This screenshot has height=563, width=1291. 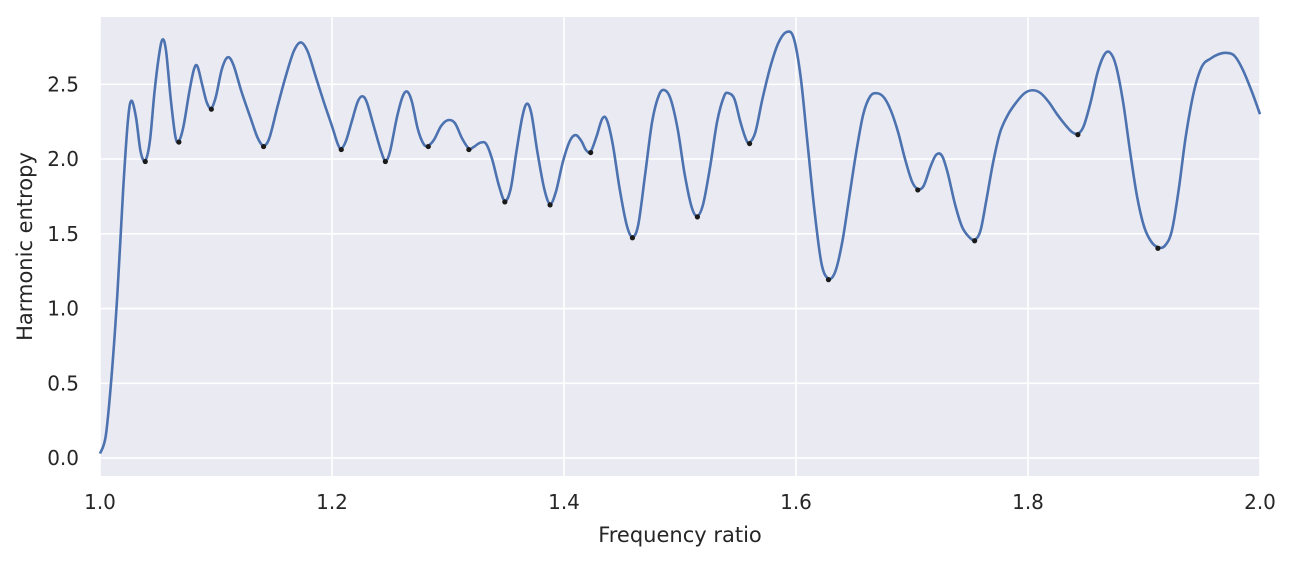 What do you see at coordinates (564, 502) in the screenshot?
I see `x-tick-label: 1.4` at bounding box center [564, 502].